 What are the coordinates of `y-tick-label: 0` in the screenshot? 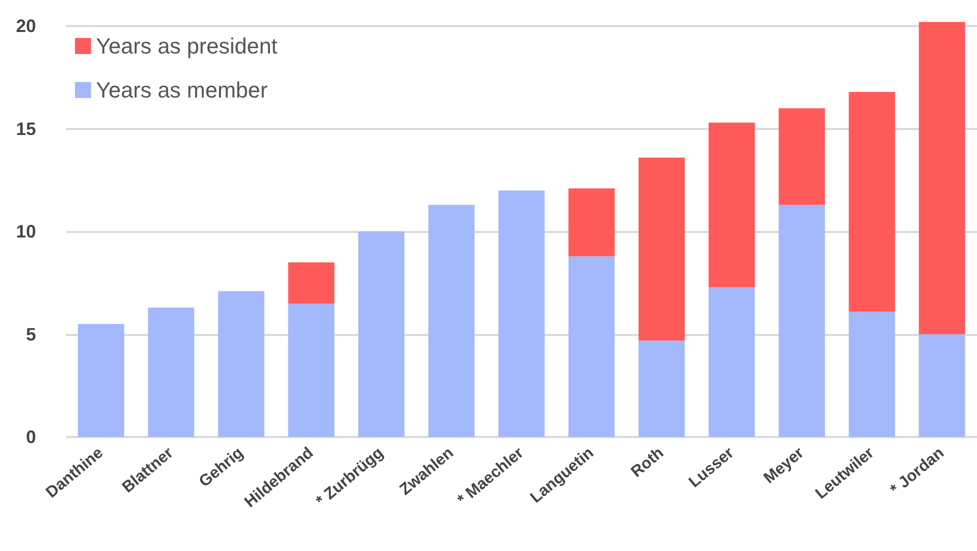 It's located at (31, 437).